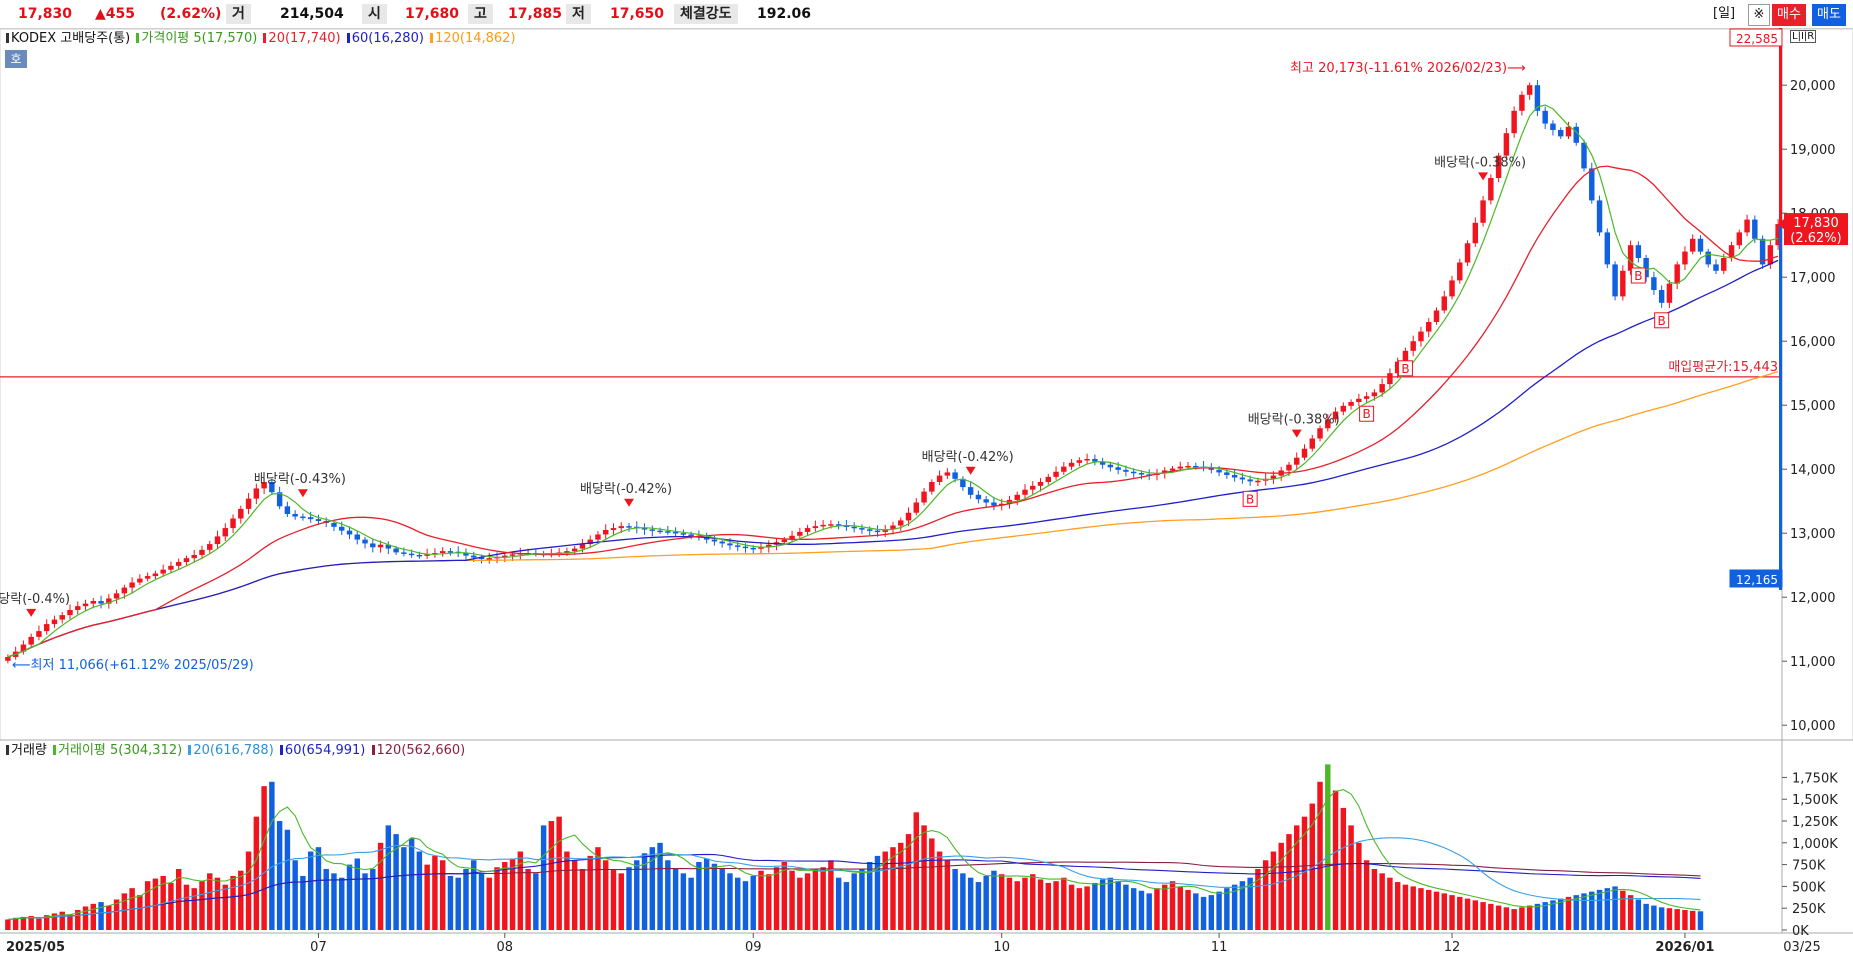 The height and width of the screenshot is (959, 1853). I want to click on dividend-label: 배당락(-0.42%), so click(968, 457).